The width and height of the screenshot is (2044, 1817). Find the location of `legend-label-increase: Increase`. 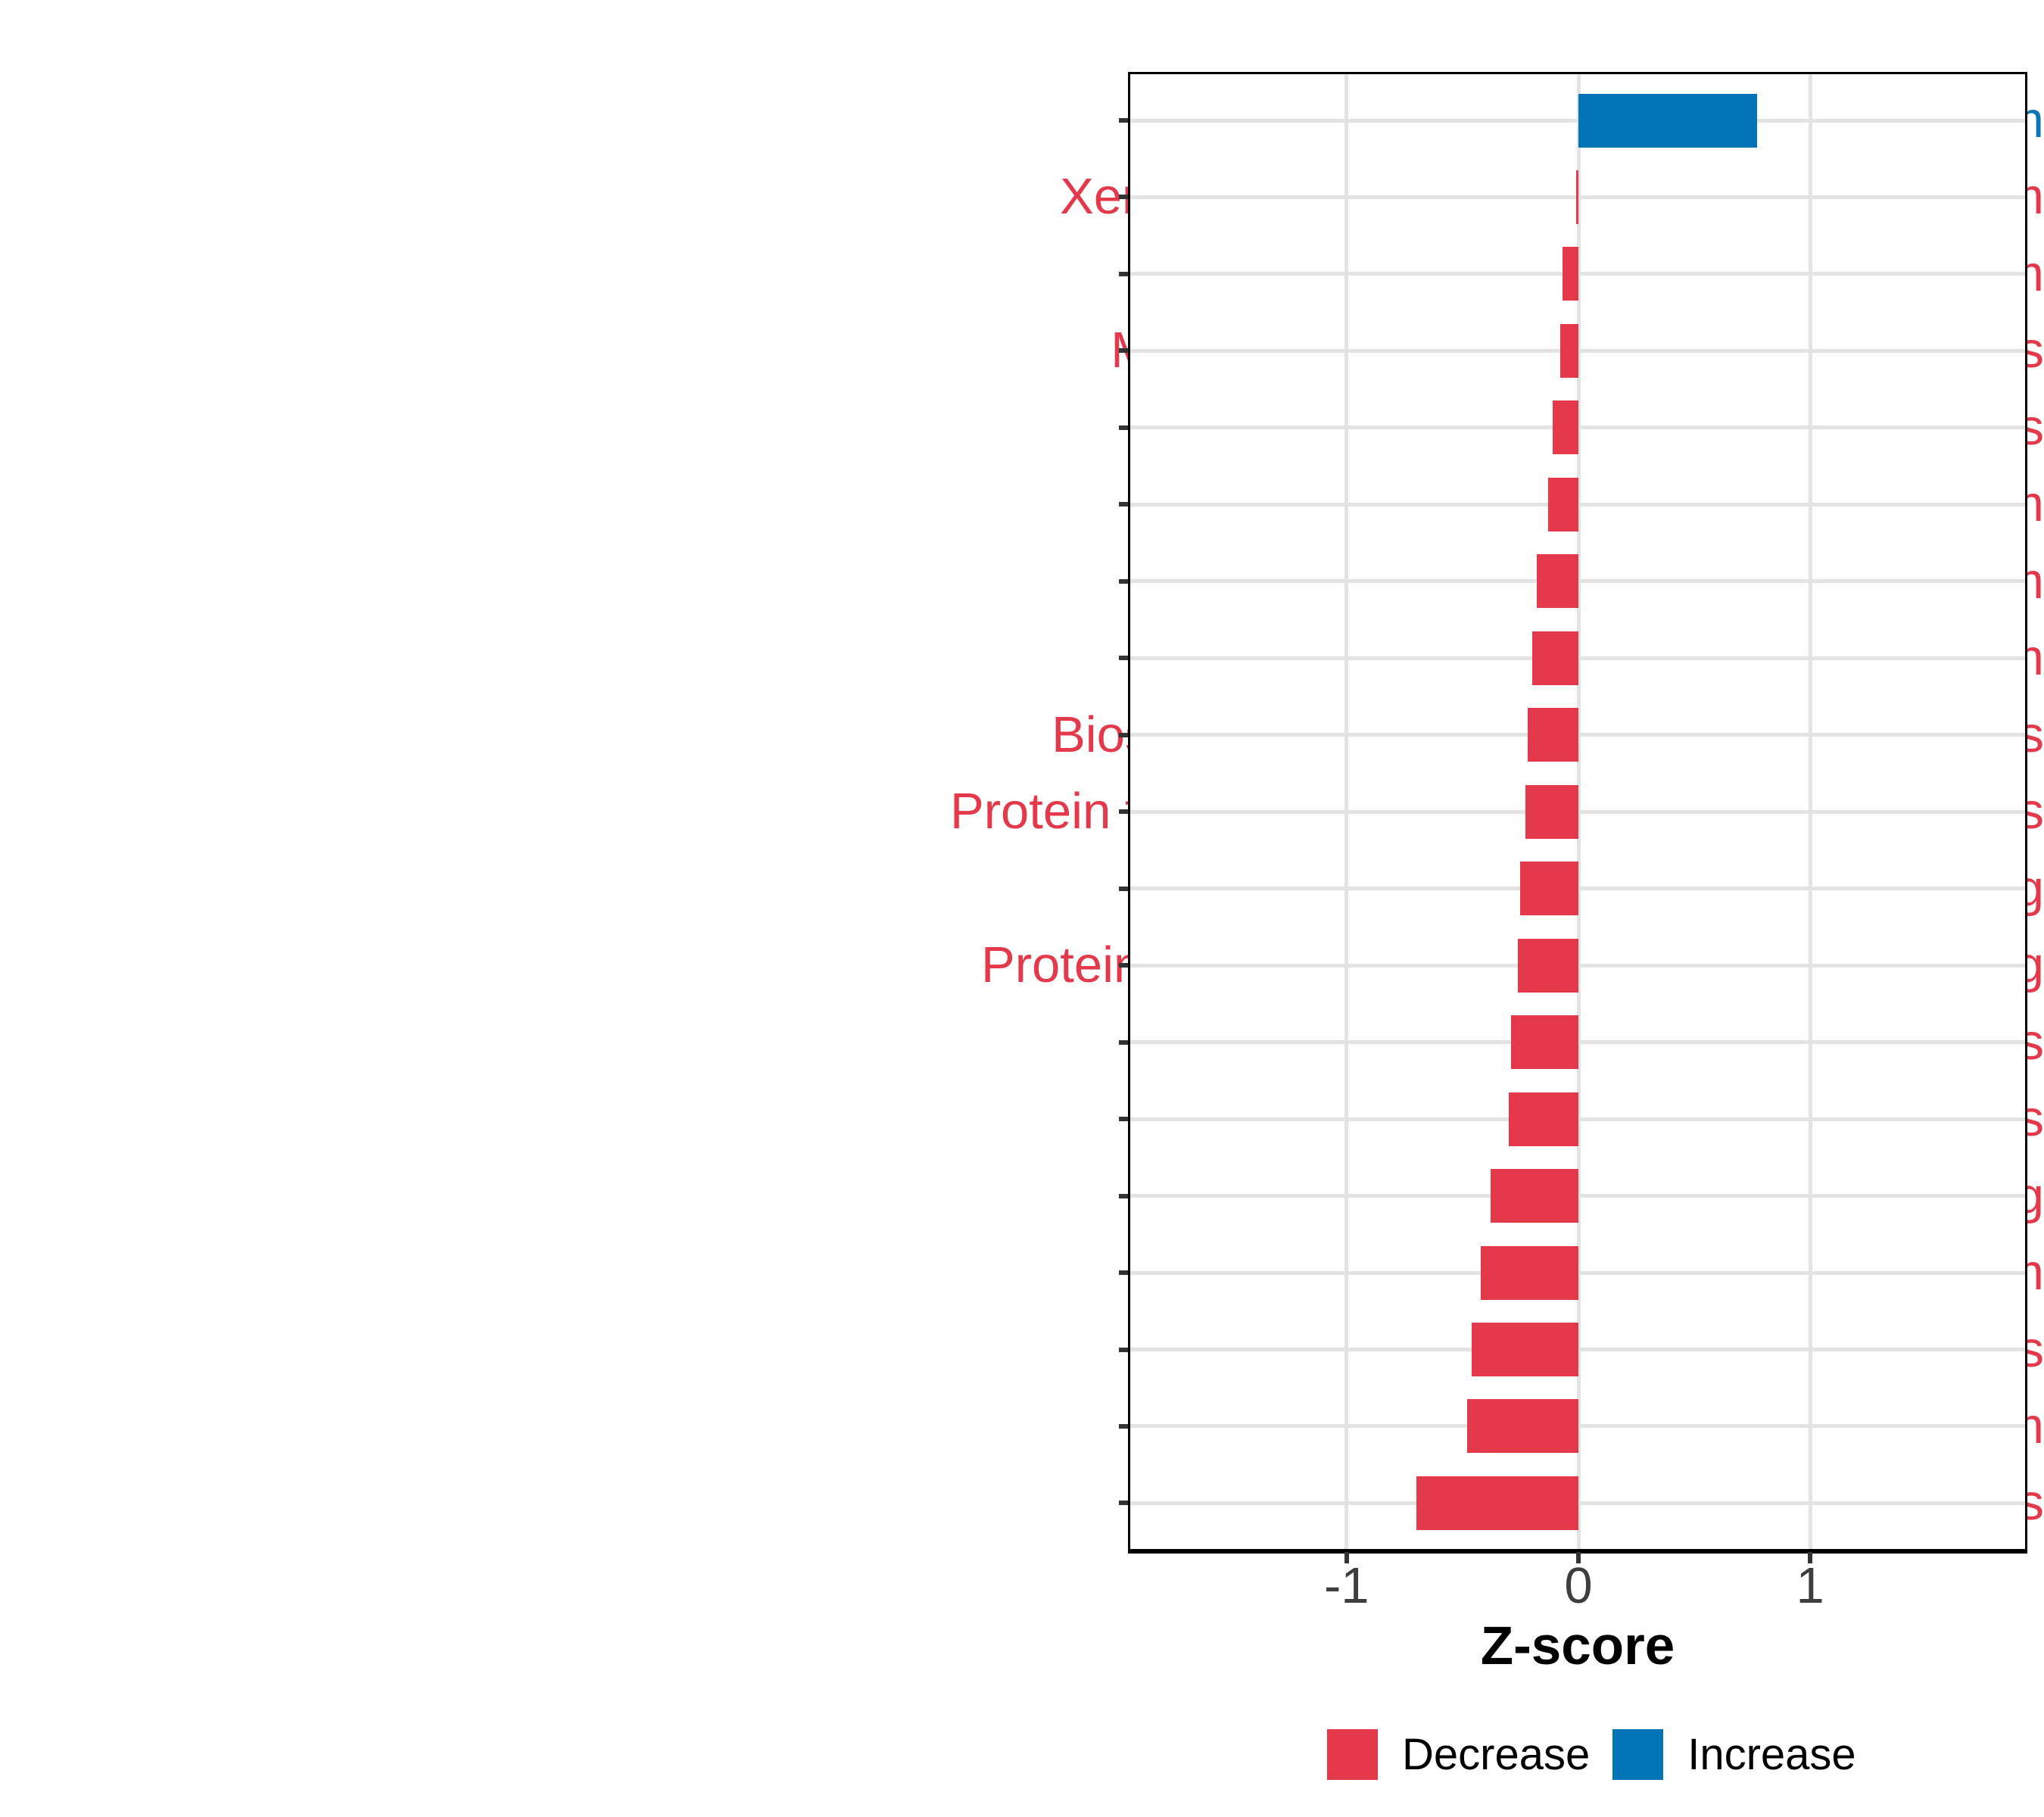

legend-label-increase: Increase is located at coordinates (1771, 1754).